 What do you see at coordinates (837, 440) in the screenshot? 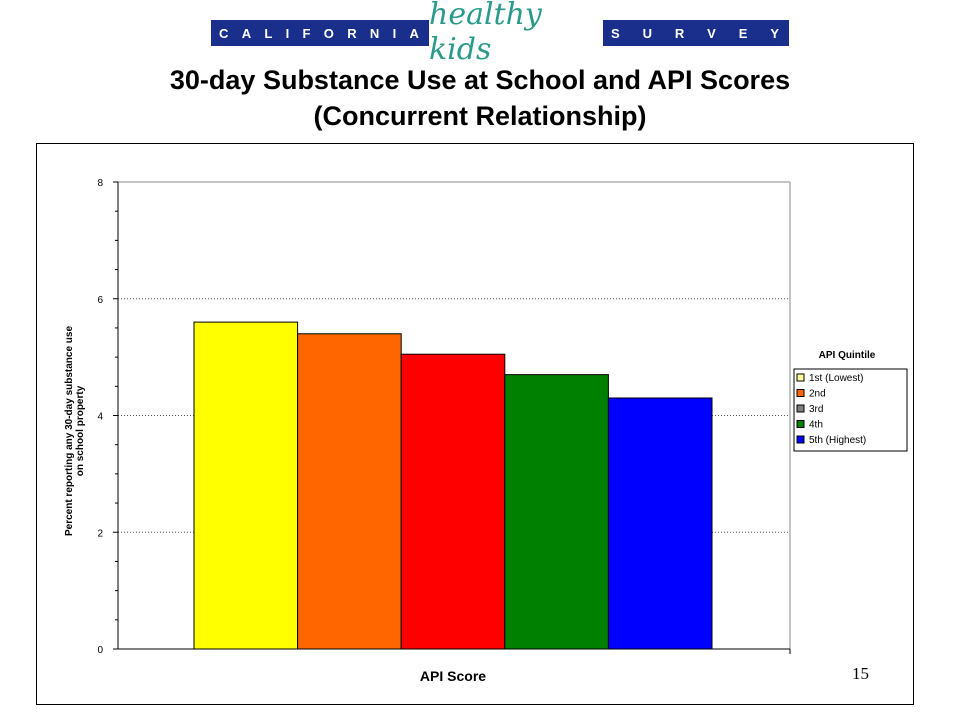
I see `legend-entry-label: 5th (Highest)` at bounding box center [837, 440].